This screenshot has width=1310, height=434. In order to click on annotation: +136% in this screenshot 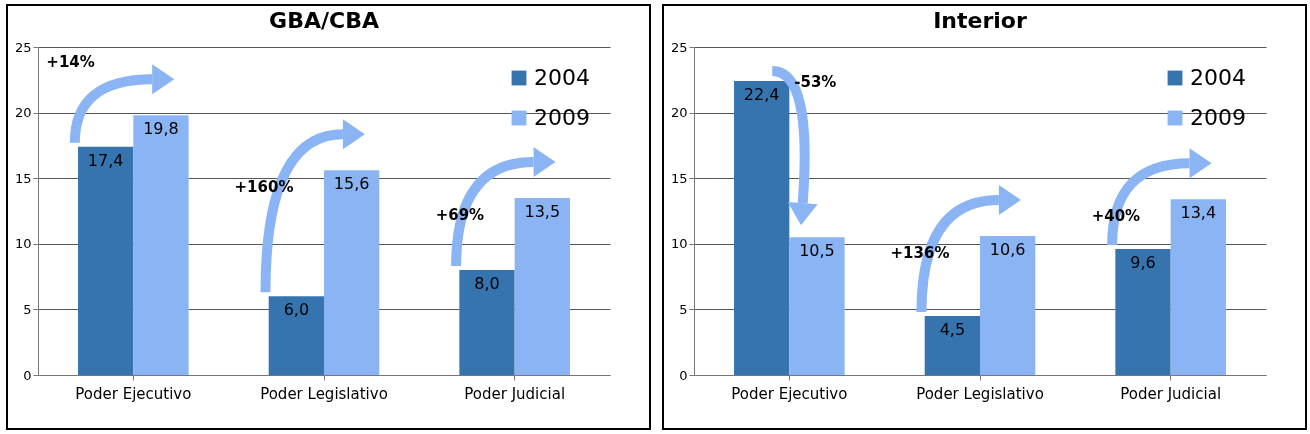, I will do `click(920, 252)`.